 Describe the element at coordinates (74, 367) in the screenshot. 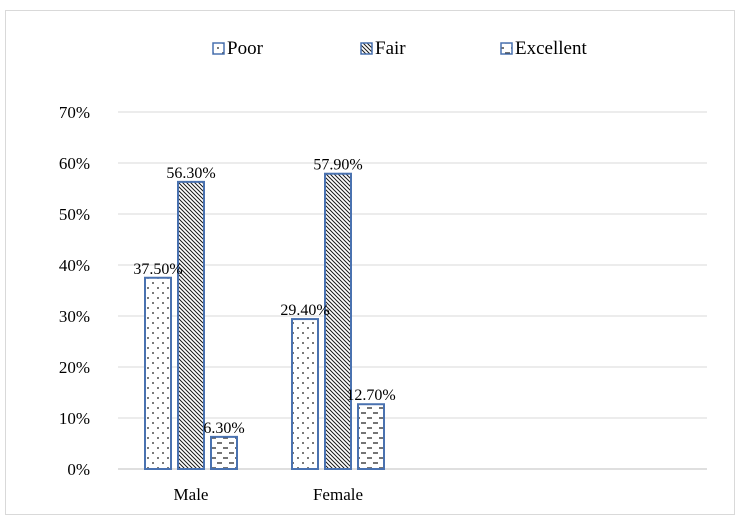

I see `y-tick-label: 20%` at that location.